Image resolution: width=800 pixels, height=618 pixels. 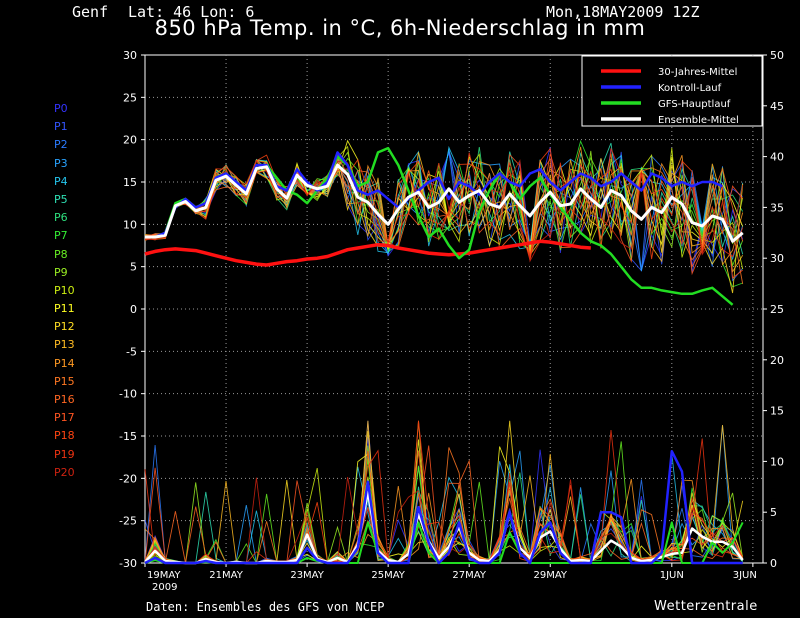 I want to click on member-label-p9: P9, so click(x=61, y=272).